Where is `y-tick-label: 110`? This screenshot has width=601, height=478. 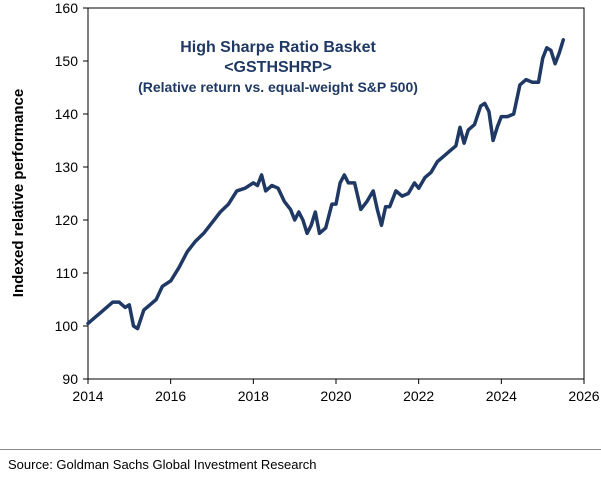 y-tick-label: 110 is located at coordinates (67, 273).